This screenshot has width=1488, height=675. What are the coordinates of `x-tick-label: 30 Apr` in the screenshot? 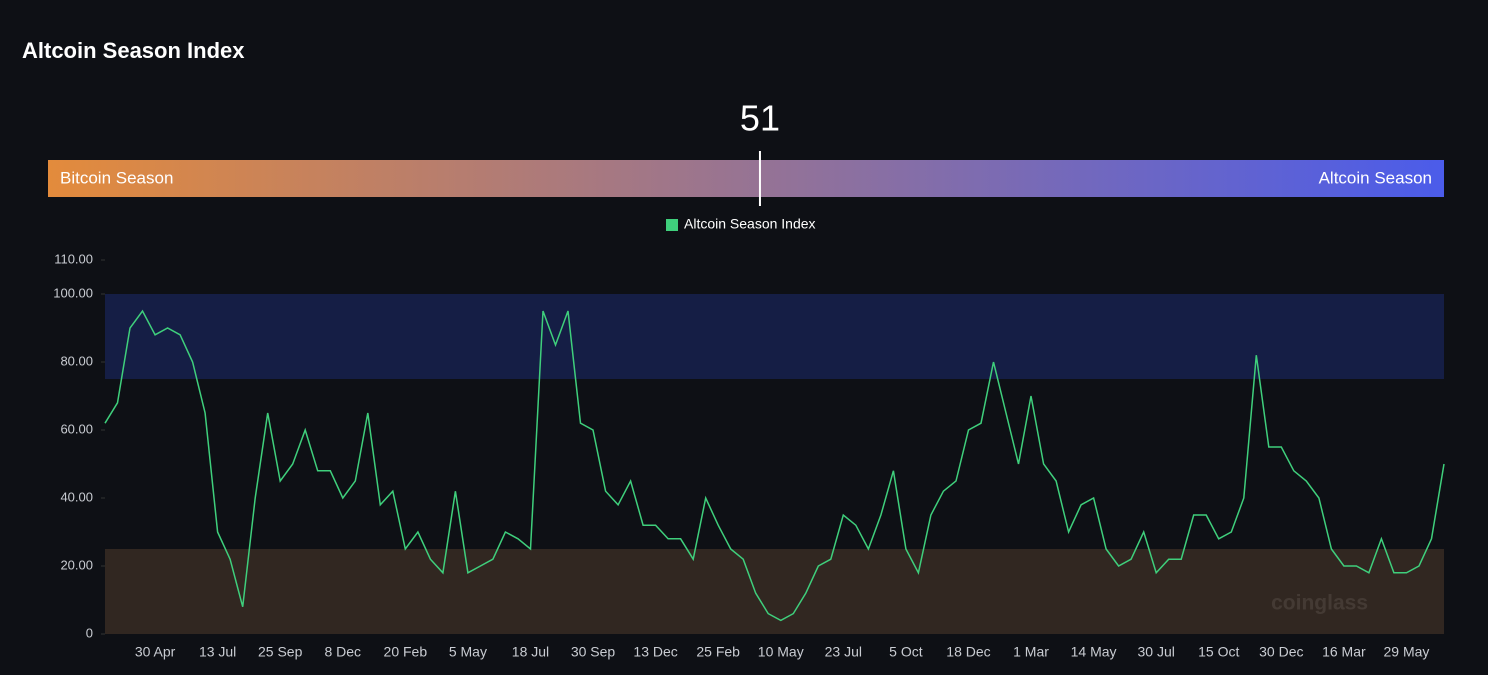 It's located at (155, 652).